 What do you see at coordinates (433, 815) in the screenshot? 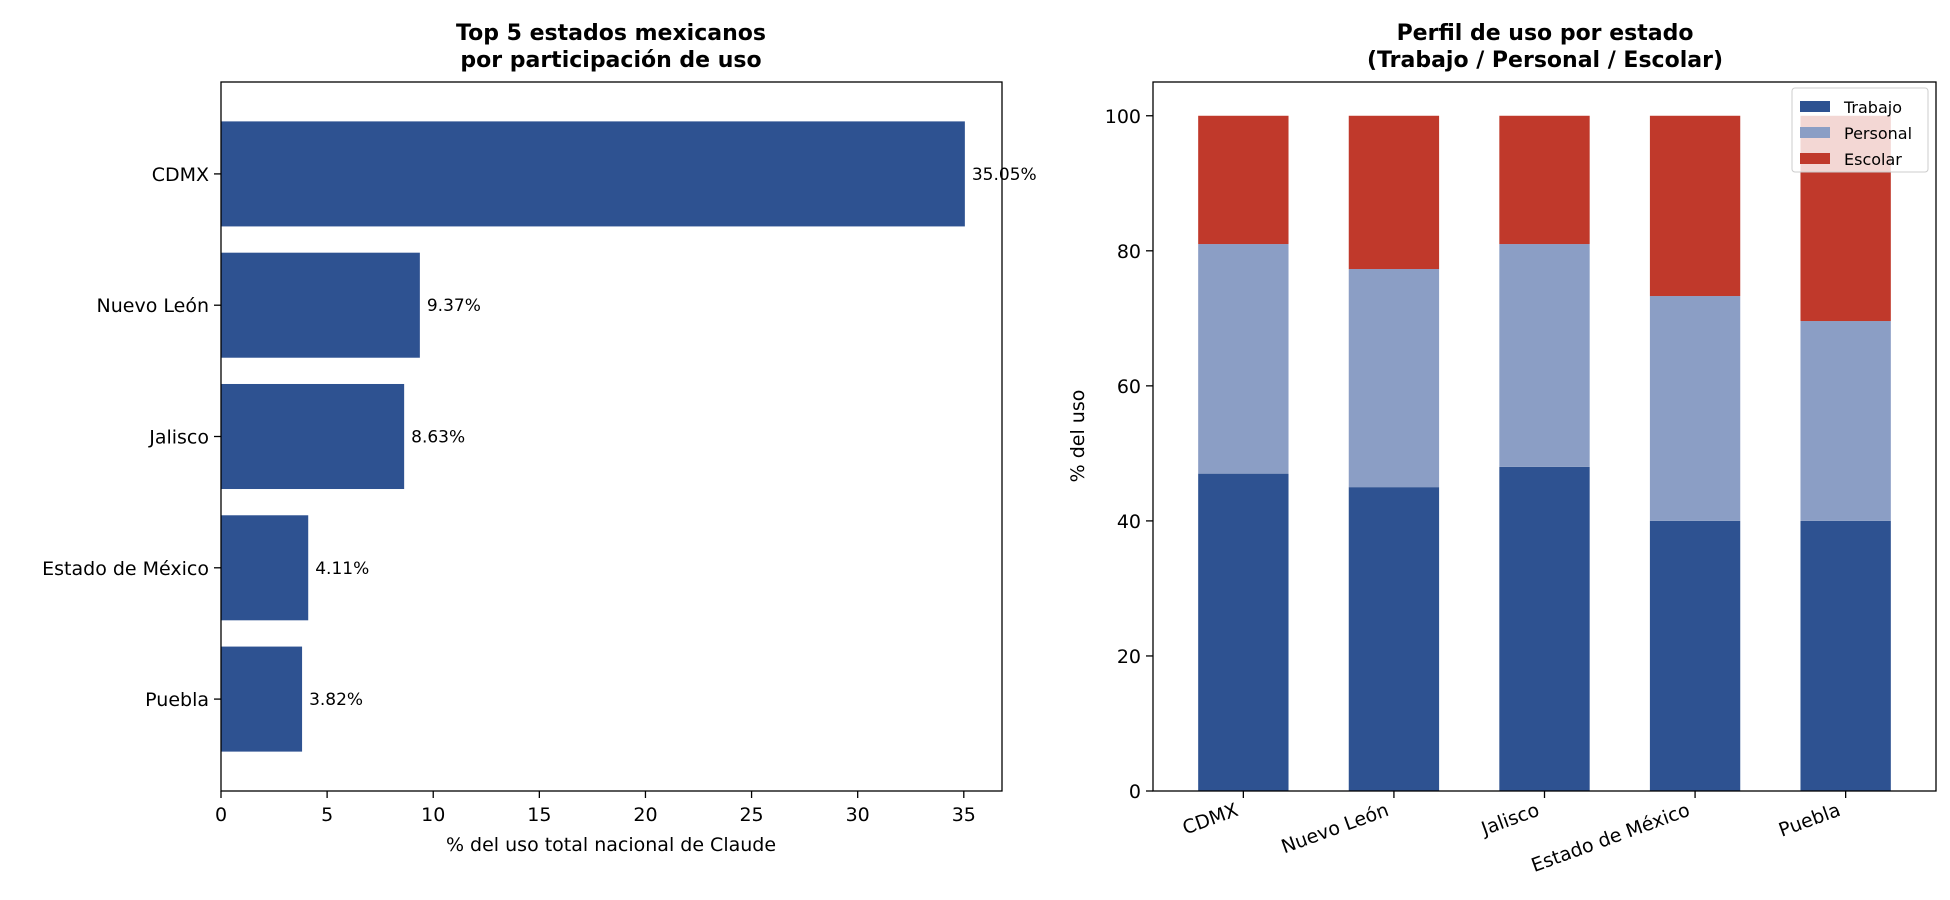
I see `x-tick-label-2: 10` at bounding box center [433, 815].